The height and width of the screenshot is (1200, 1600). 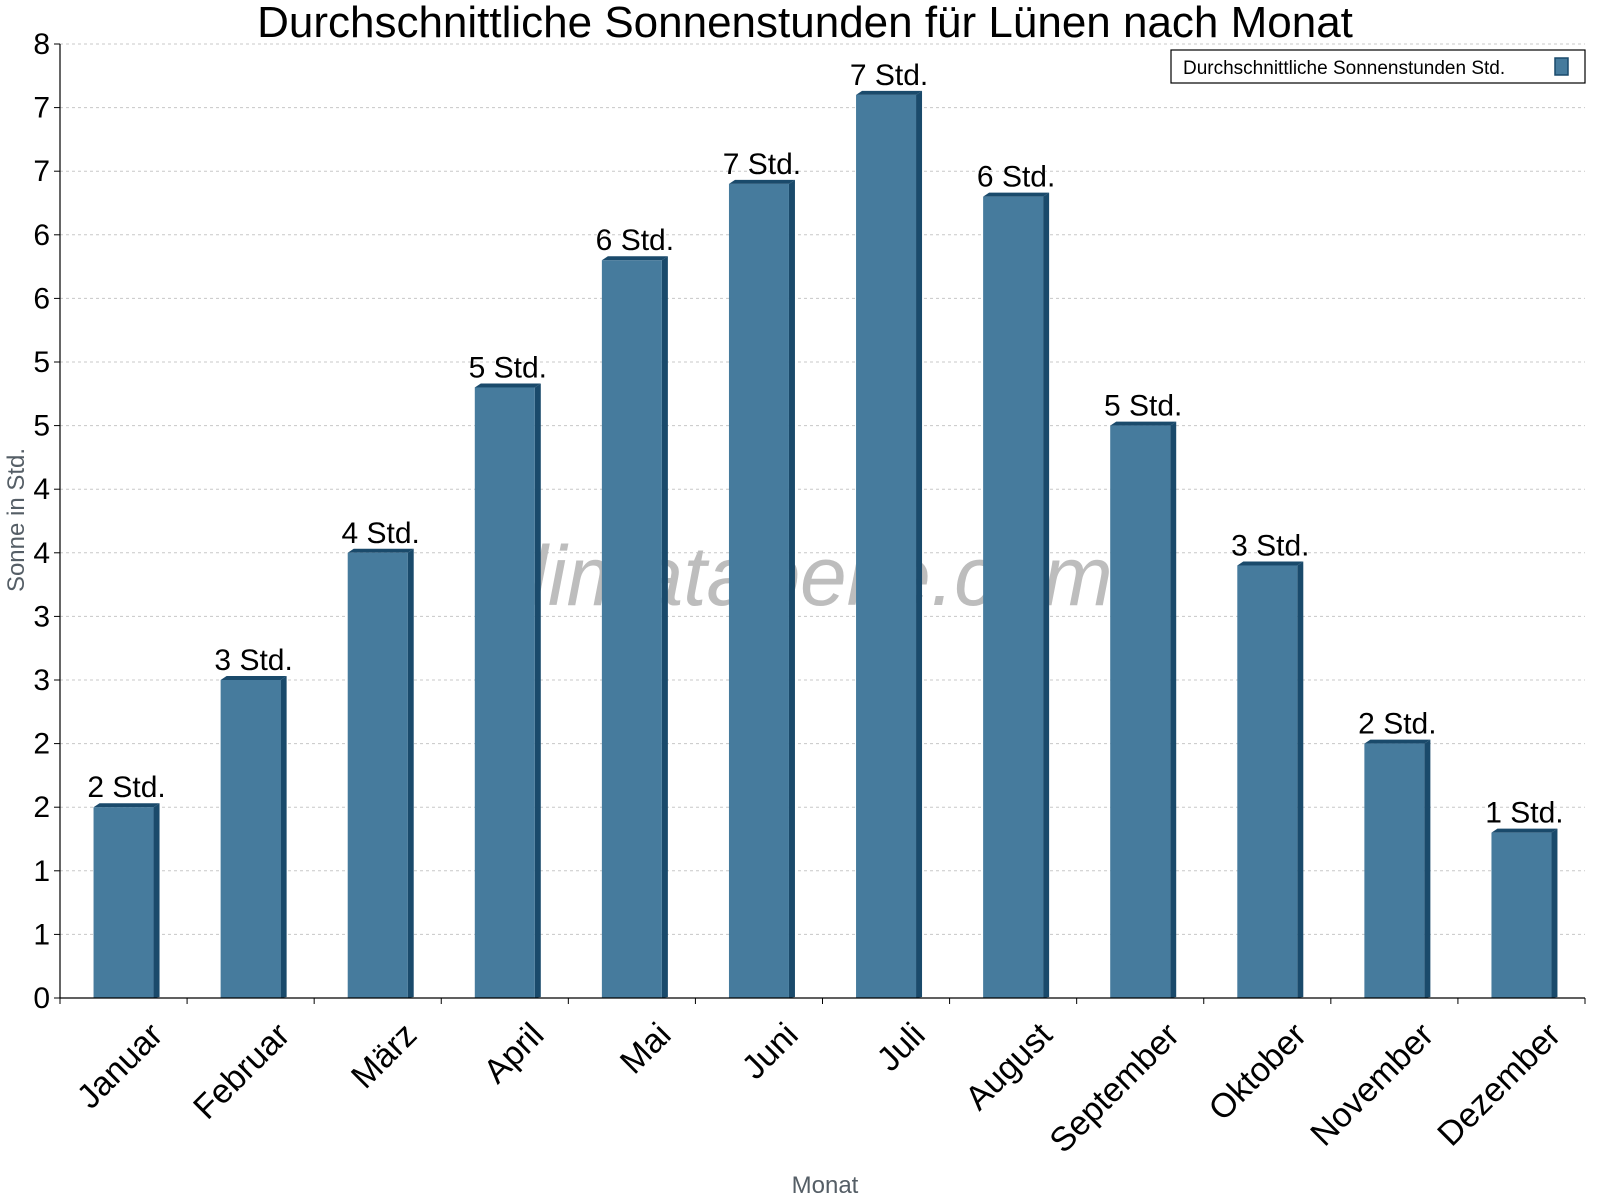 I want to click on legend-swatch, so click(x=1561, y=66).